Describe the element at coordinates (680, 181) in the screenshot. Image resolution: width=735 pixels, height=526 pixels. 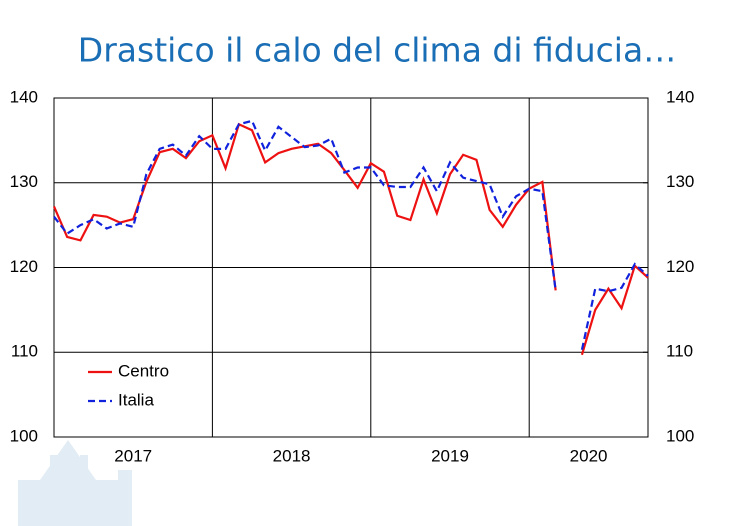
I see `y2-tick-label: 130` at that location.